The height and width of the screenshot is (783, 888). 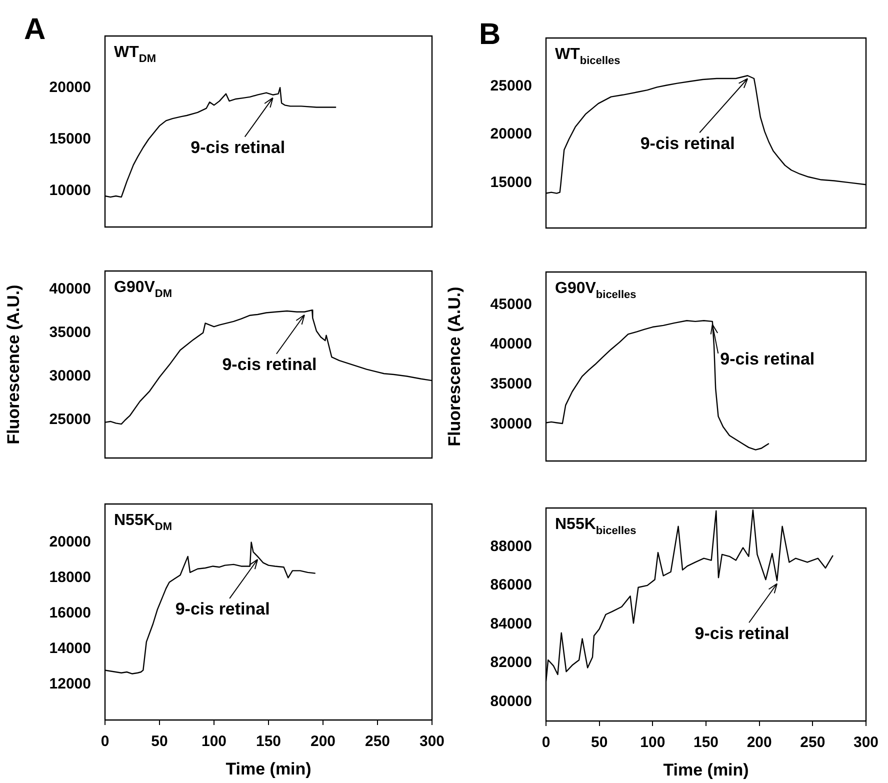 I want to click on y-tick-label: 10000, so click(x=70, y=191).